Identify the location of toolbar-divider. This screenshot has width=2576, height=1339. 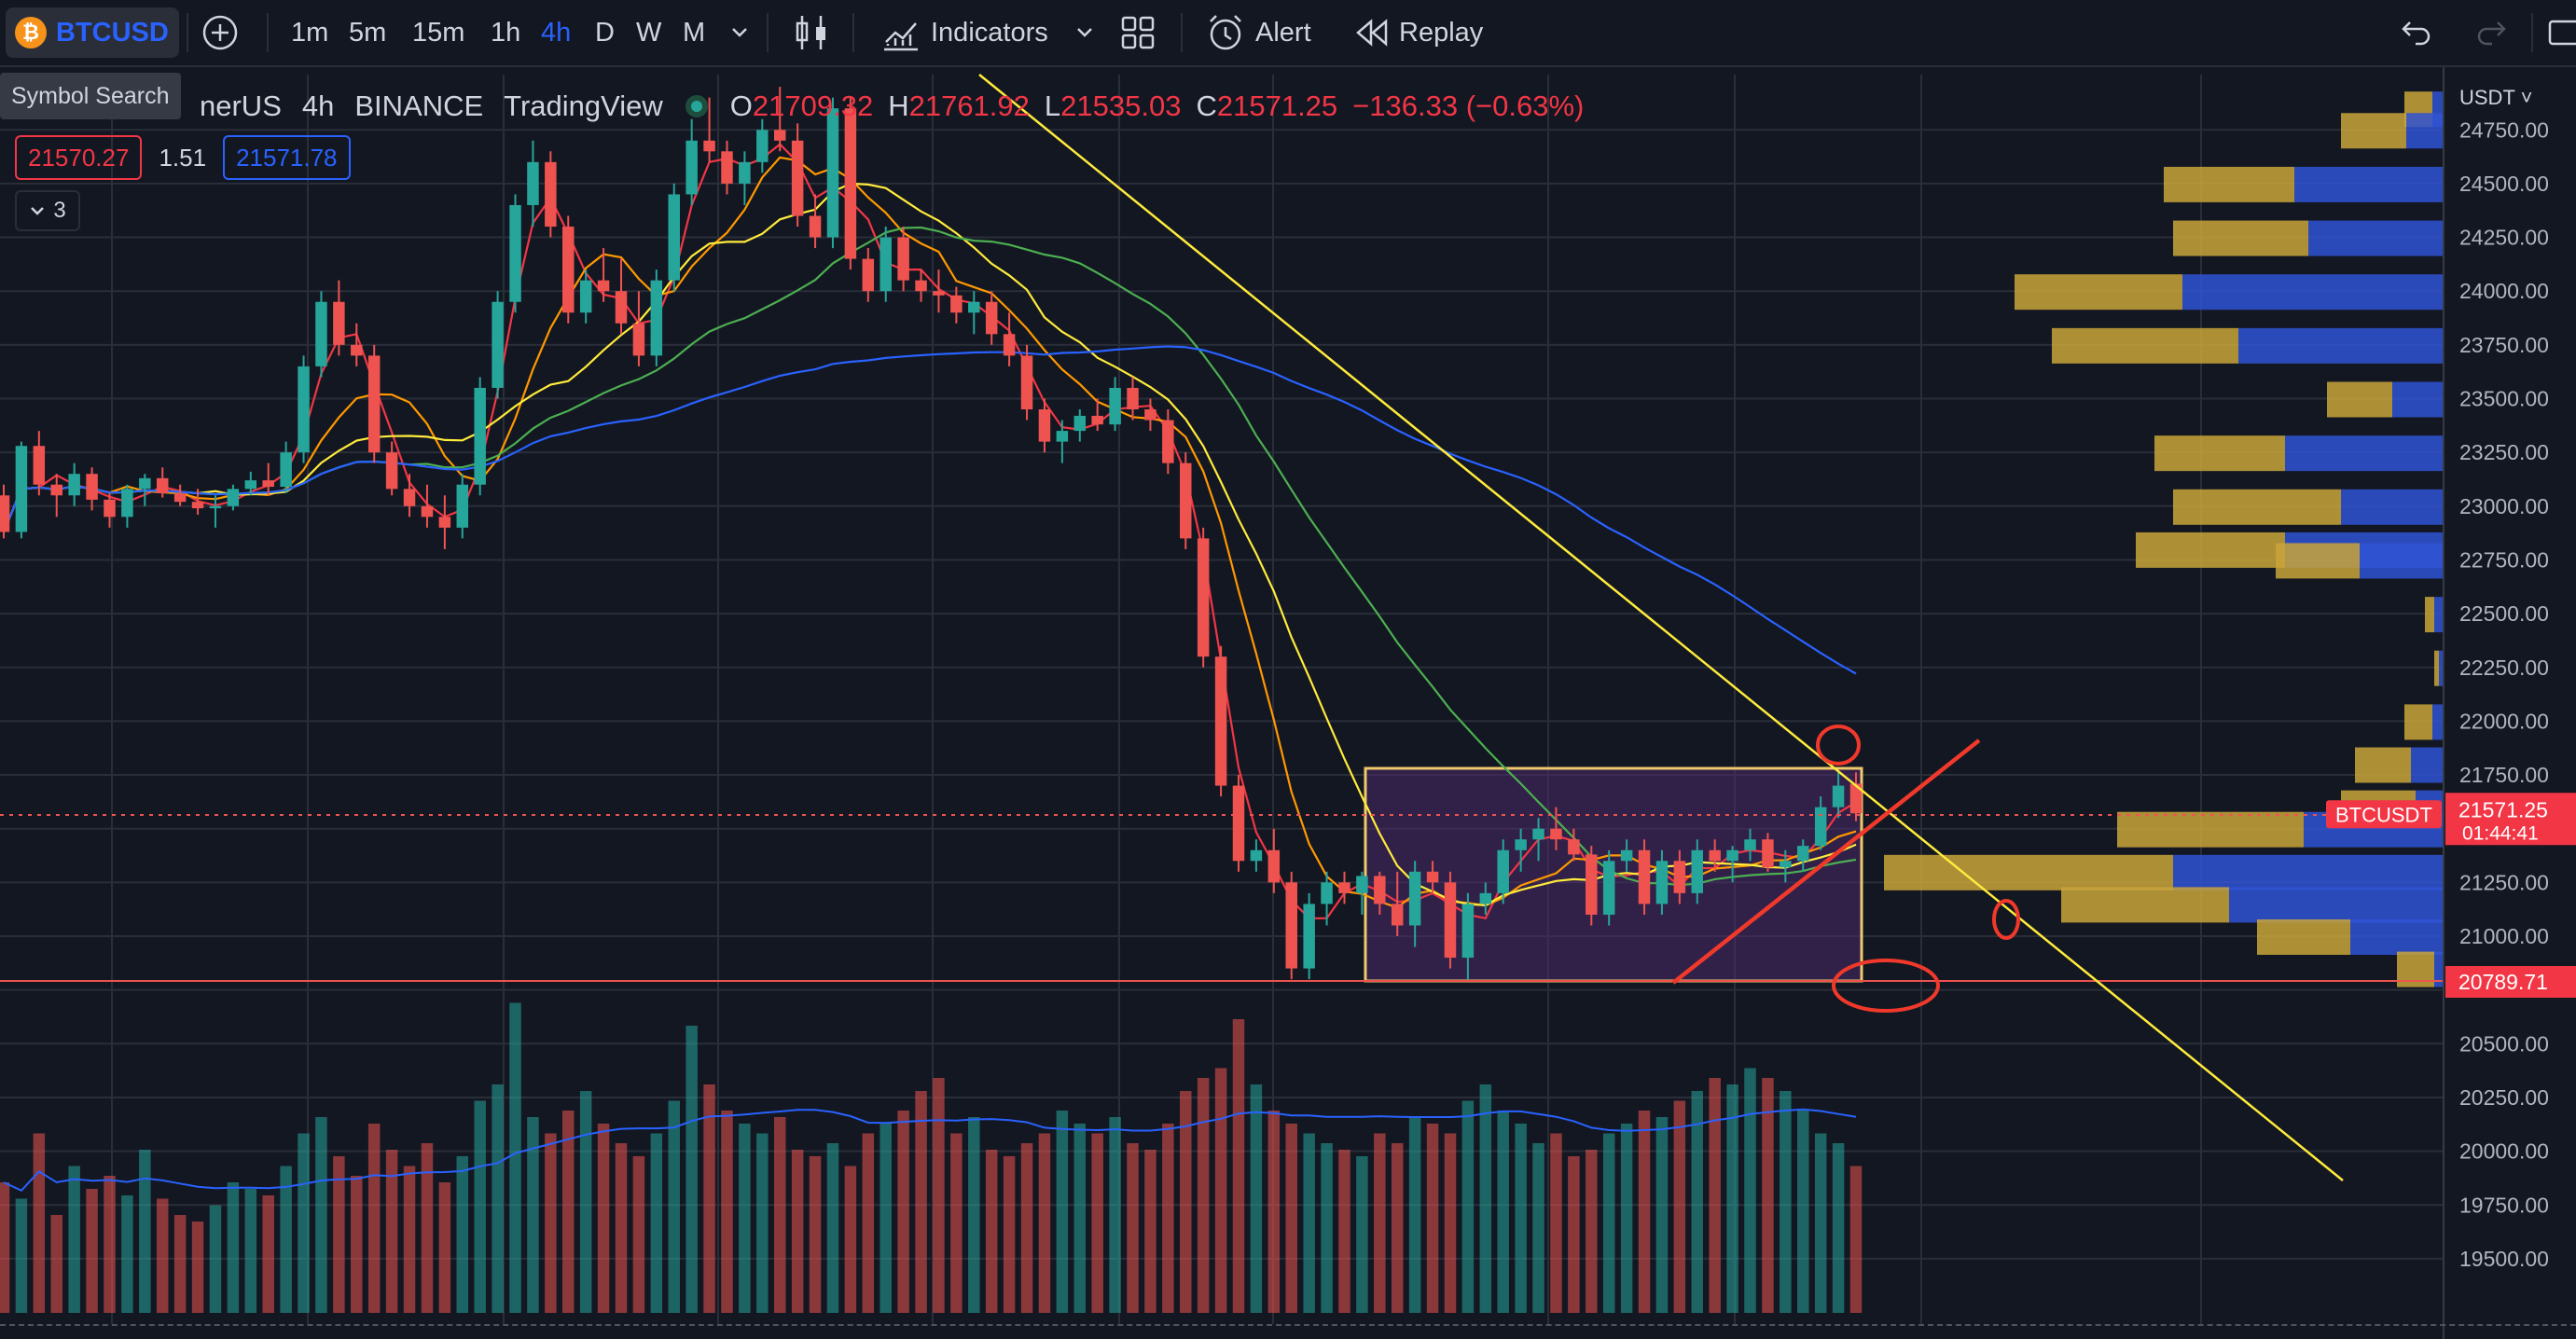
(1182, 33).